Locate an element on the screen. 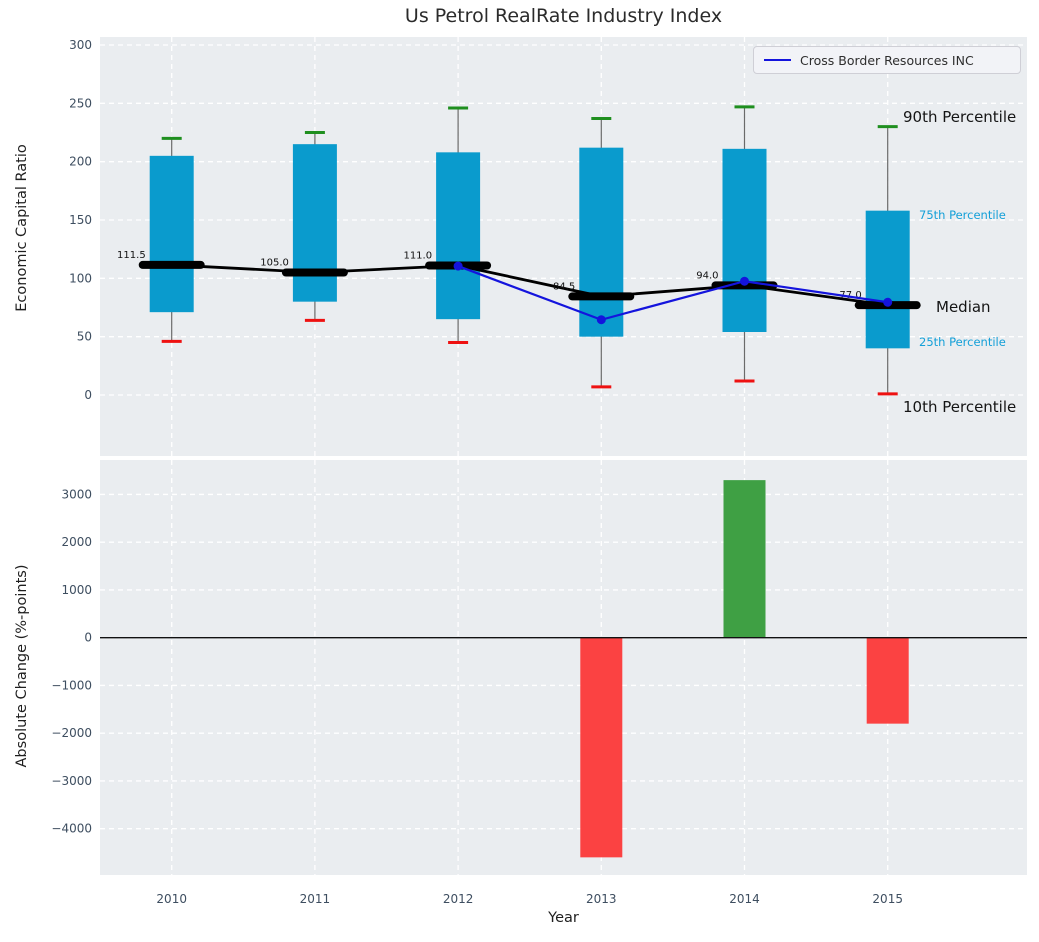 This screenshot has width=1039, height=942. median-value-label: 77.0 is located at coordinates (850, 295).